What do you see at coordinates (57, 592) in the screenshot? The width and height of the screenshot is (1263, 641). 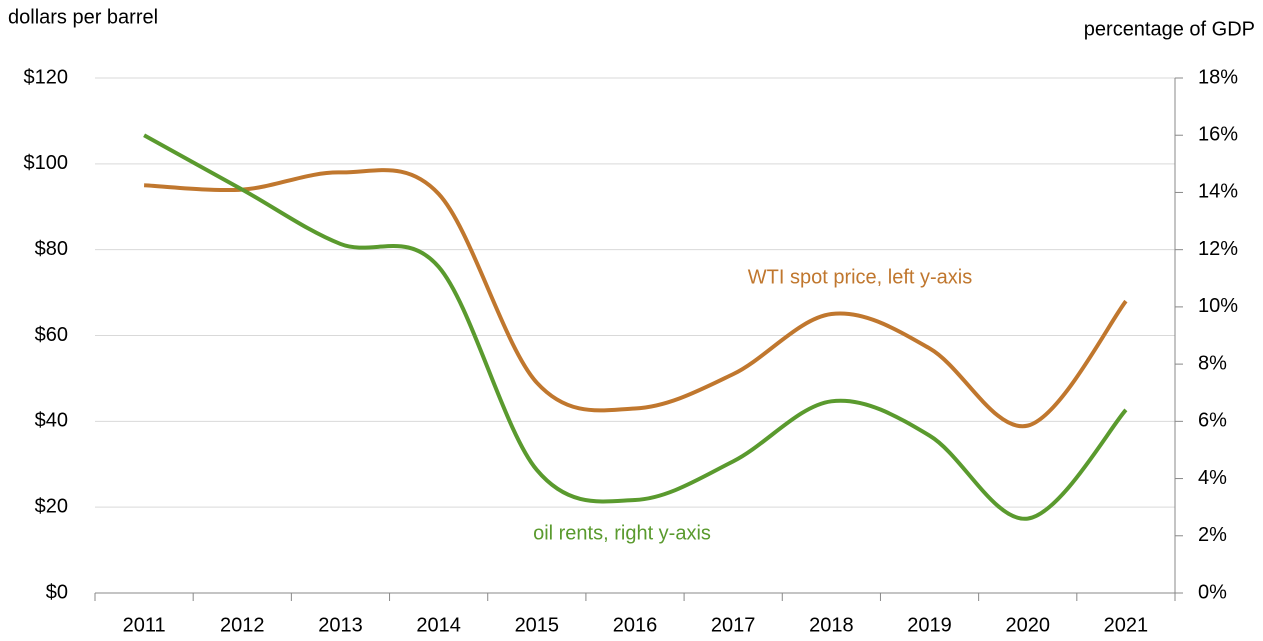 I see `y-tick-label: $0` at bounding box center [57, 592].